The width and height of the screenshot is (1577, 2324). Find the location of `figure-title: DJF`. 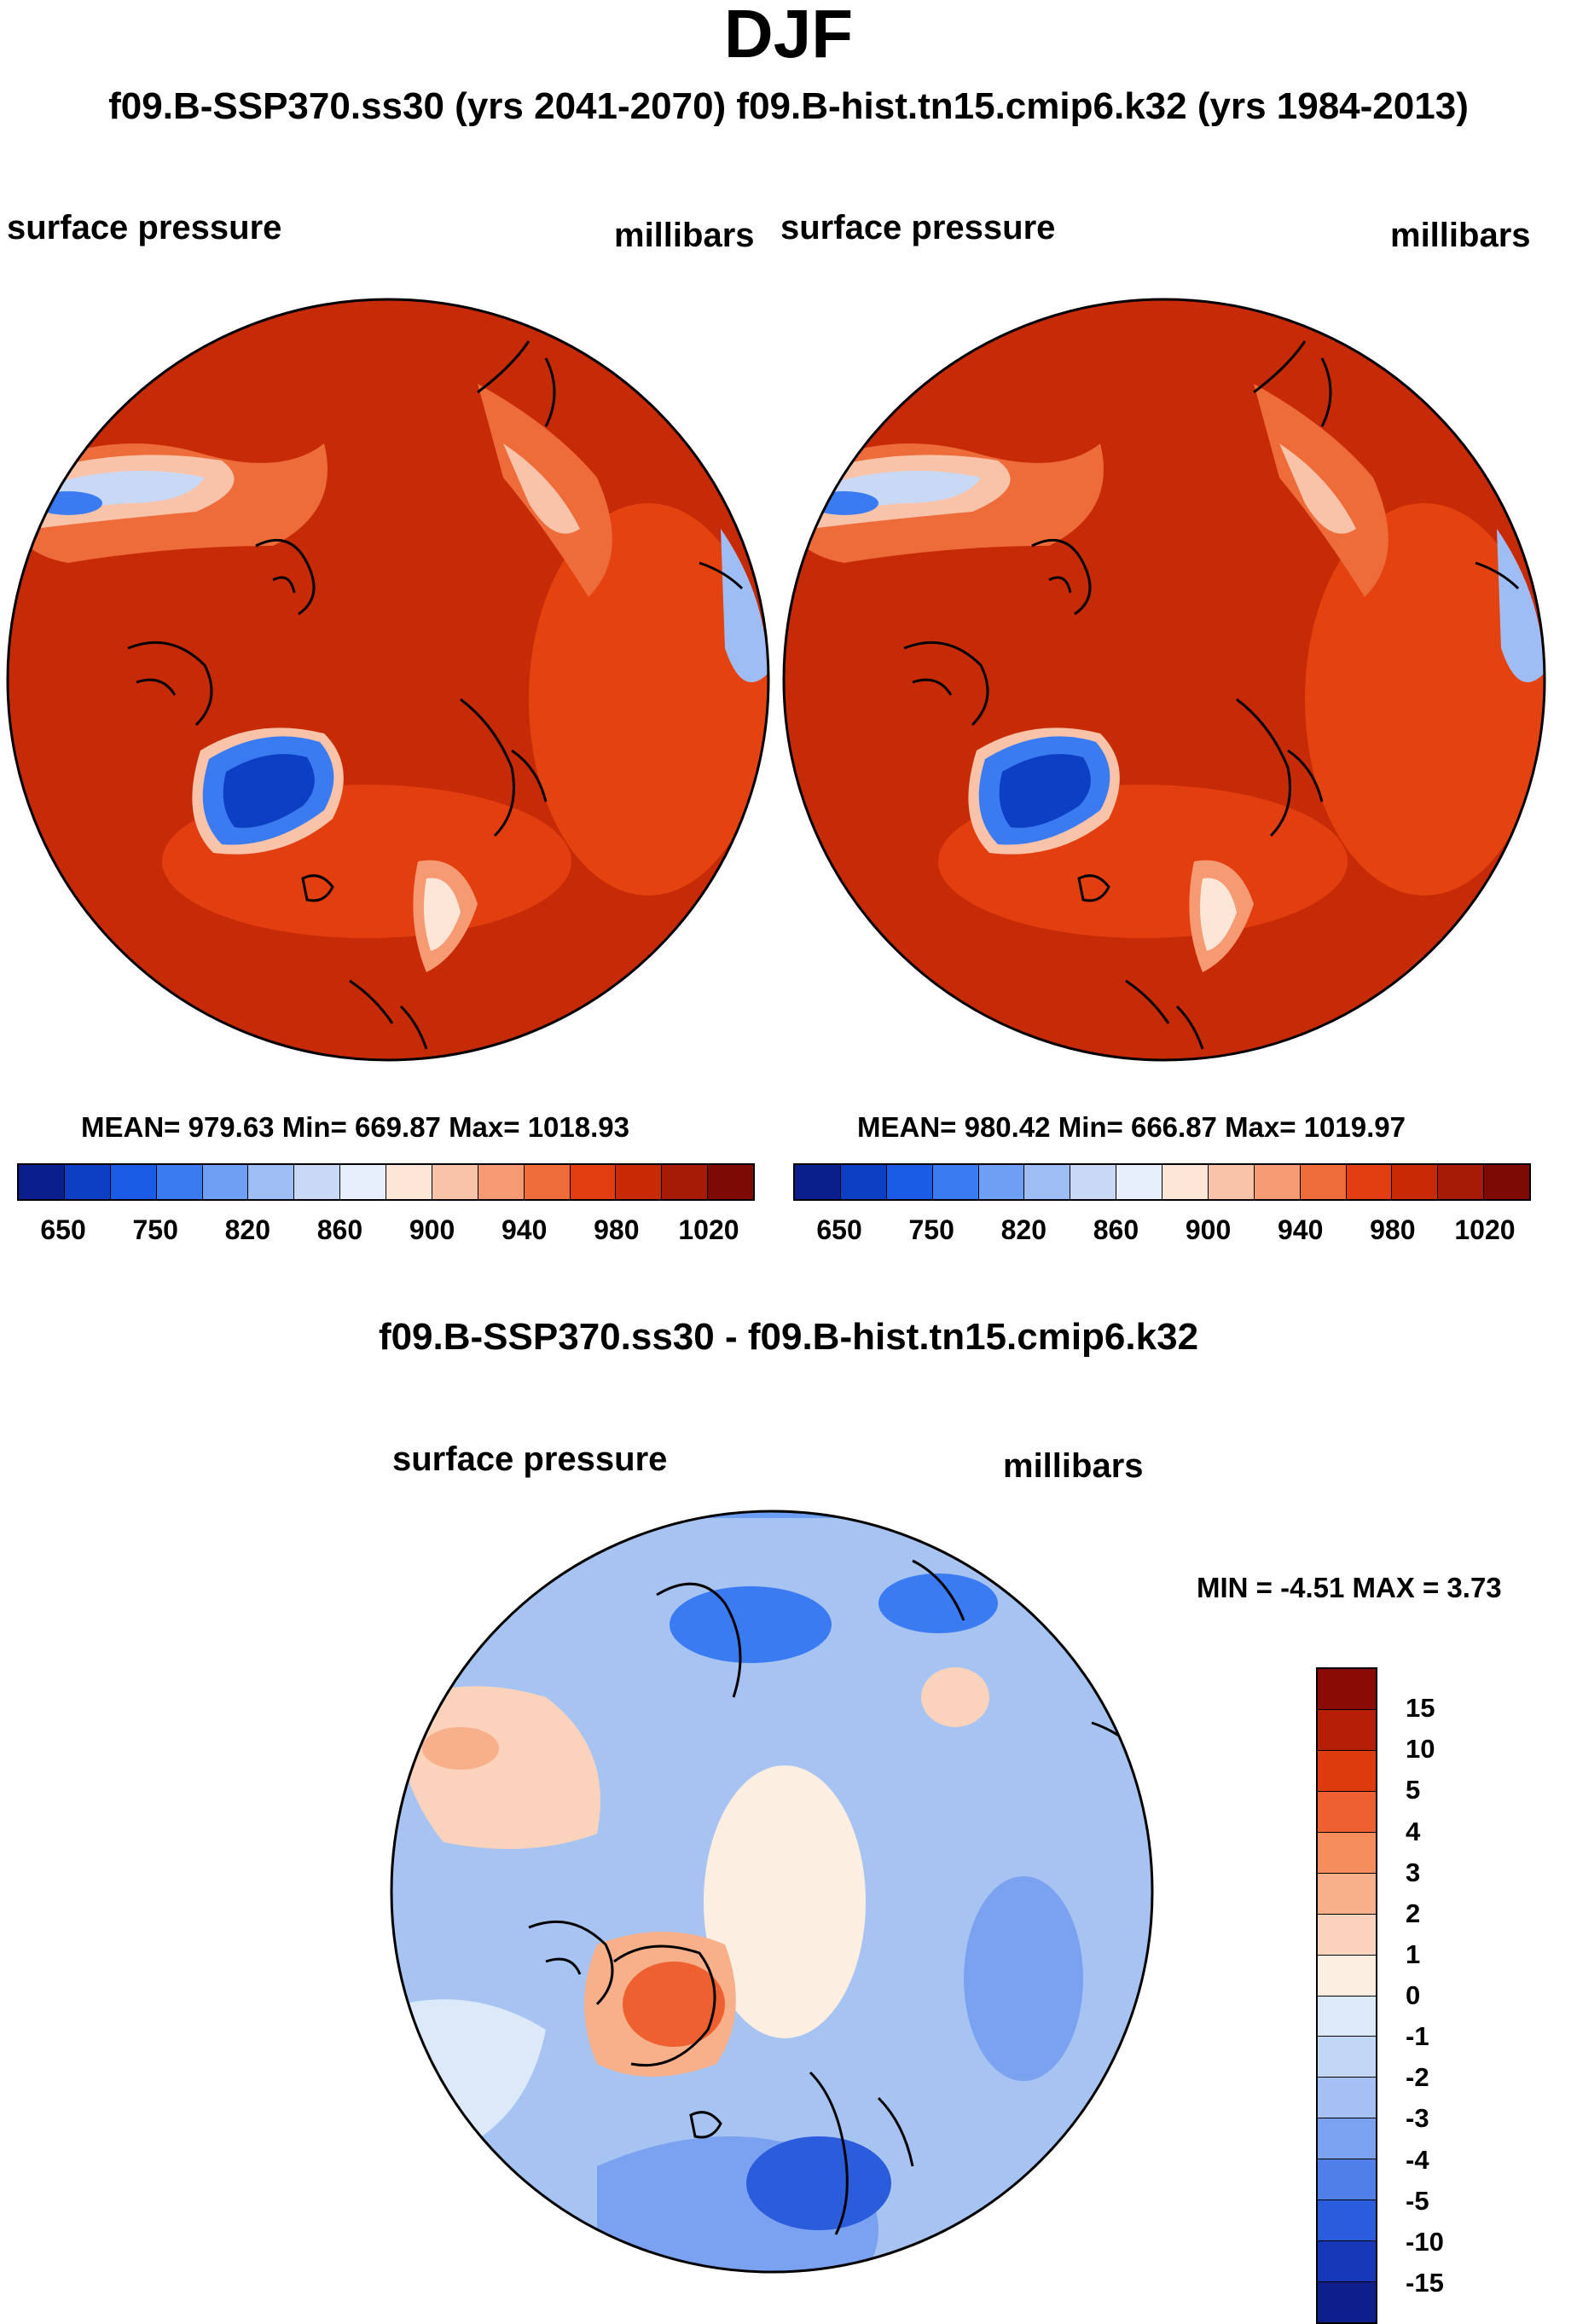

figure-title: DJF is located at coordinates (788, 36).